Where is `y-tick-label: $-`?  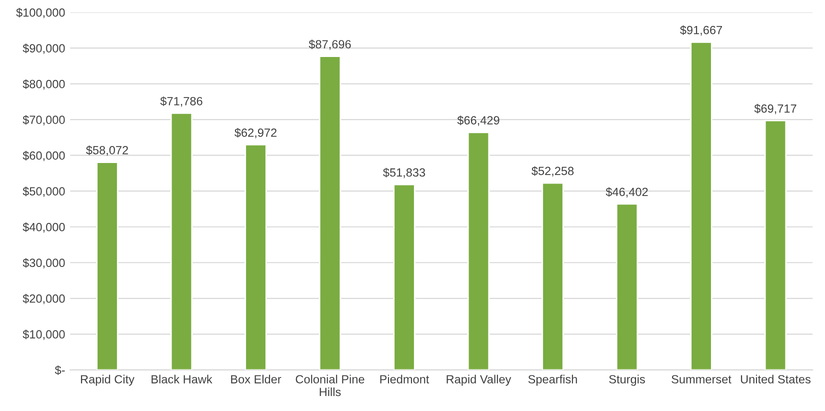 y-tick-label: $- is located at coordinates (59, 370).